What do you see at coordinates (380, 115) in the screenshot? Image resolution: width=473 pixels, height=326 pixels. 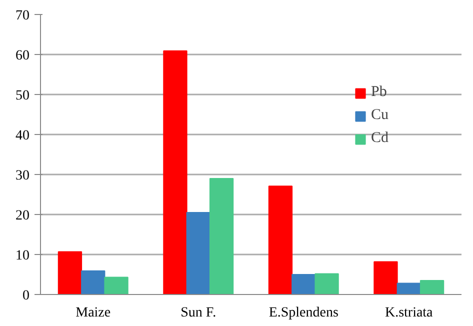 I see `legend-label: Cu` at bounding box center [380, 115].